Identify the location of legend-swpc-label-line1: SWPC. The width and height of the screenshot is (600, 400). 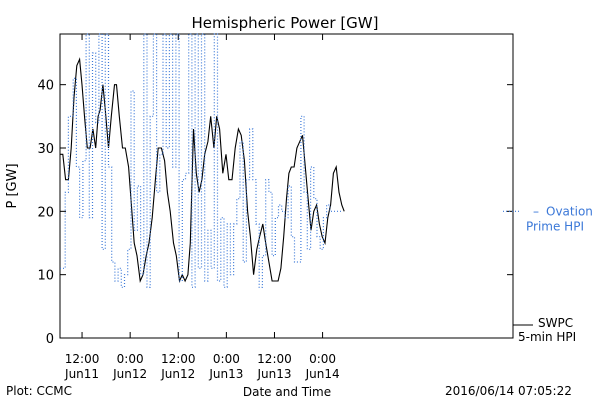
(555, 323).